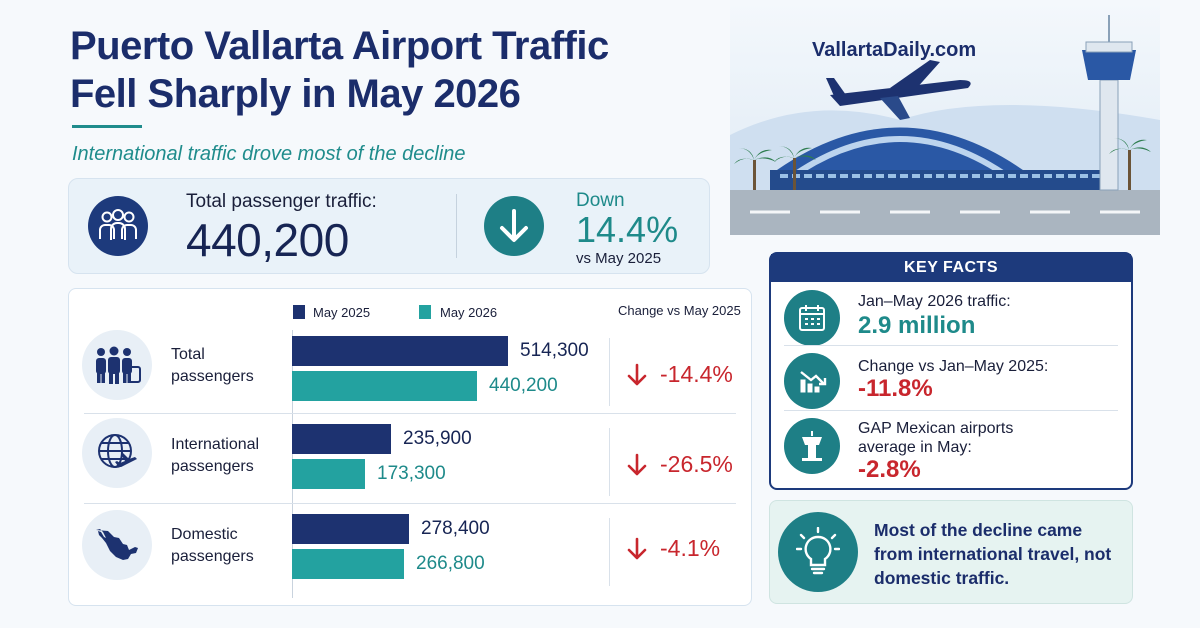 The width and height of the screenshot is (1200, 628). Describe the element at coordinates (117, 545) in the screenshot. I see `mexico-map-icon` at that location.